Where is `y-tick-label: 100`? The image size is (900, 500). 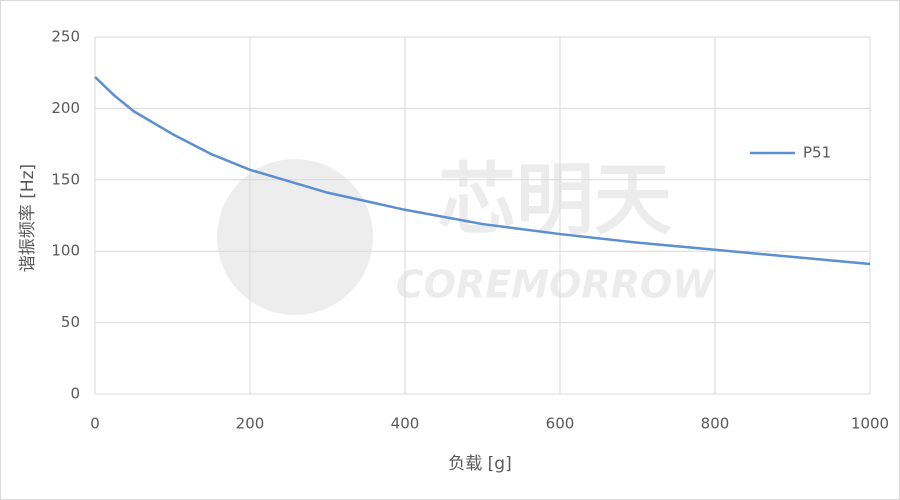 y-tick-label: 100 is located at coordinates (65, 251).